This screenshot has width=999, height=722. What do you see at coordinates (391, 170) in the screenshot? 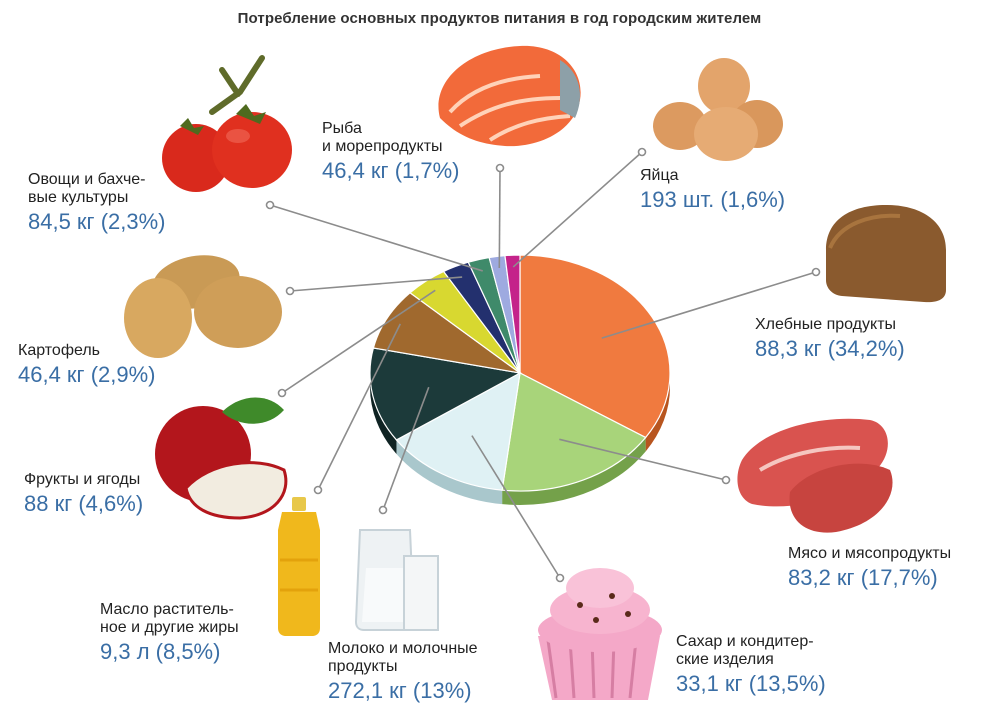
I see `label-fish-value: 46,4 кг (1,7%)` at bounding box center [391, 170].